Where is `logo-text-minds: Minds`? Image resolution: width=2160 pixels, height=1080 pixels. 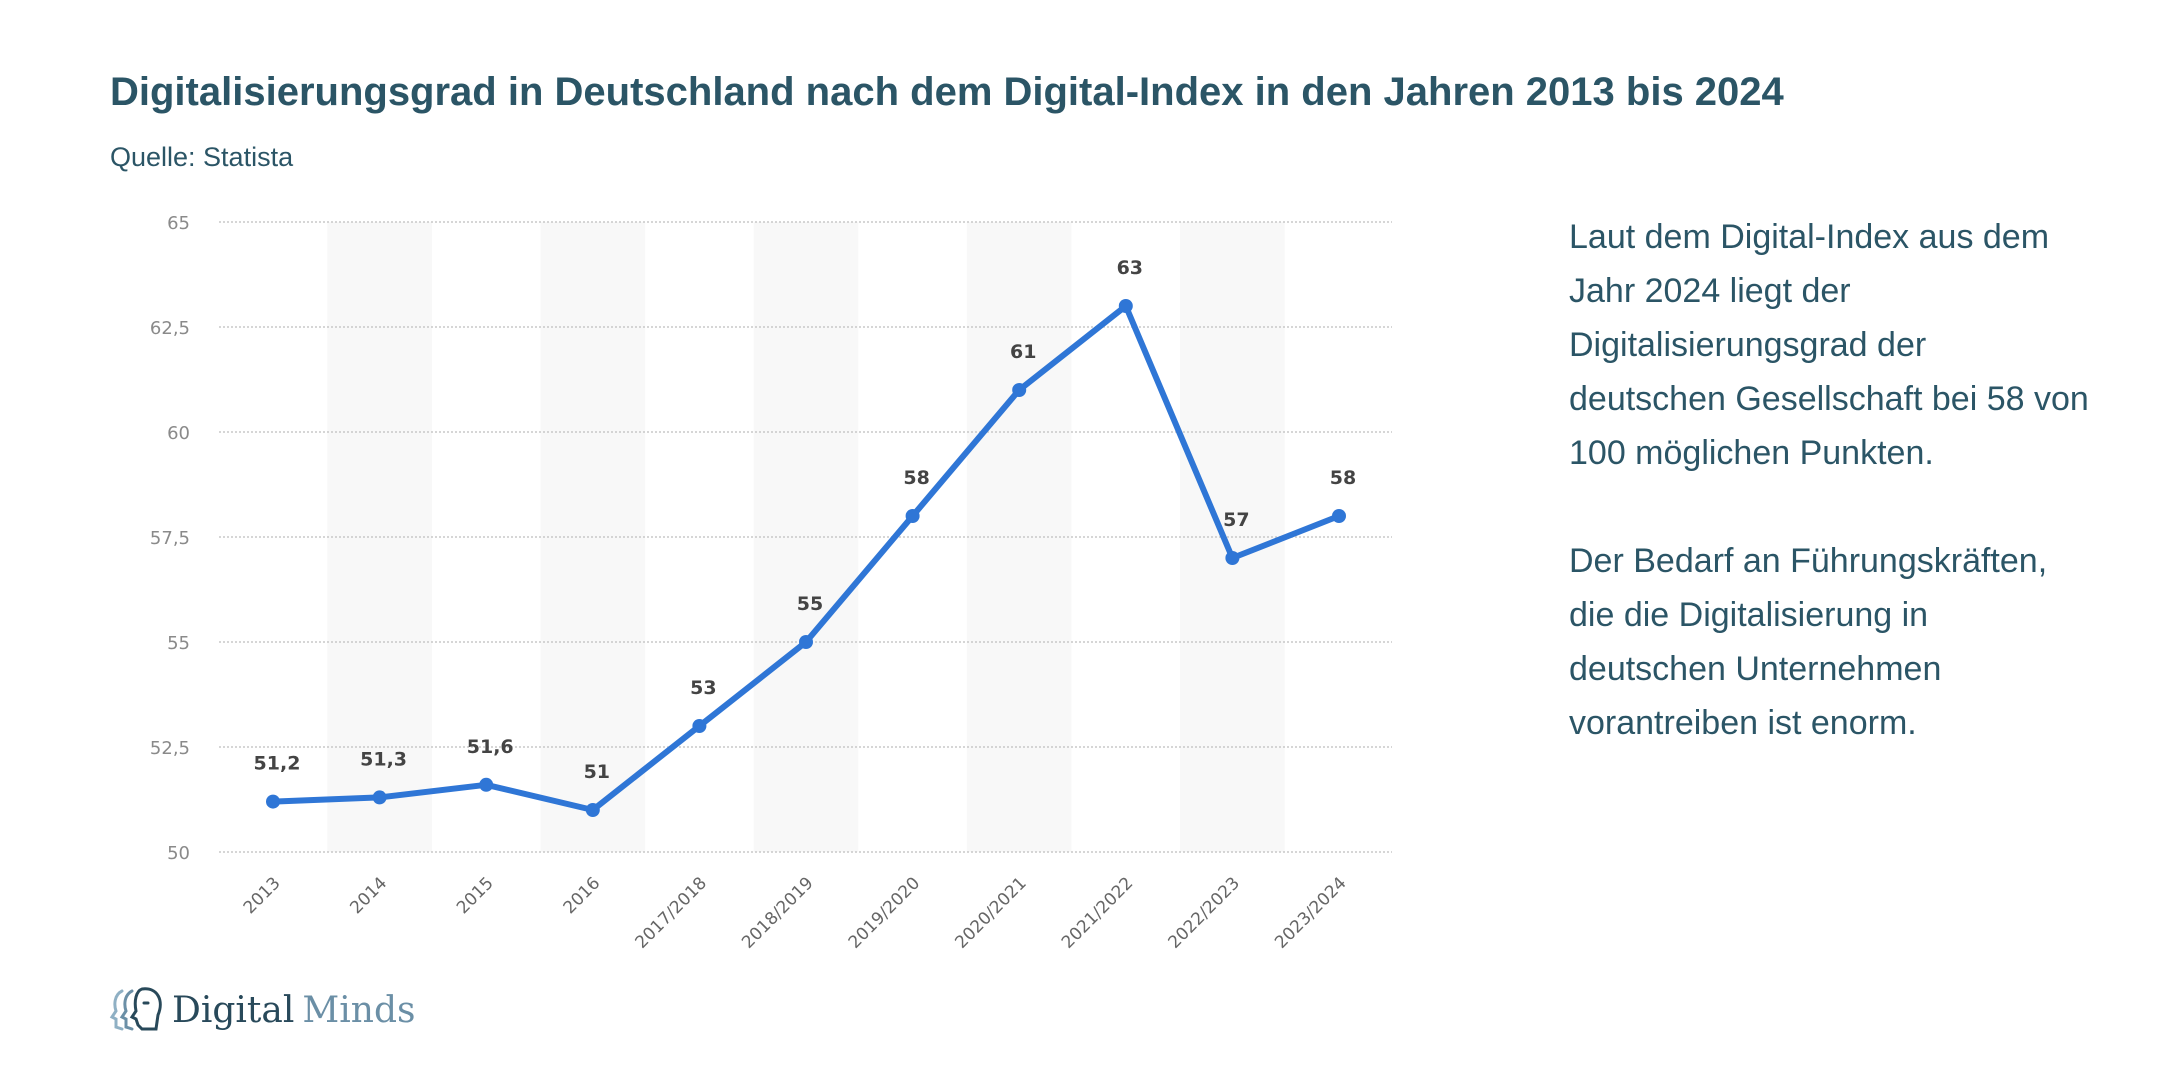
logo-text-minds: Minds is located at coordinates (359, 1010).